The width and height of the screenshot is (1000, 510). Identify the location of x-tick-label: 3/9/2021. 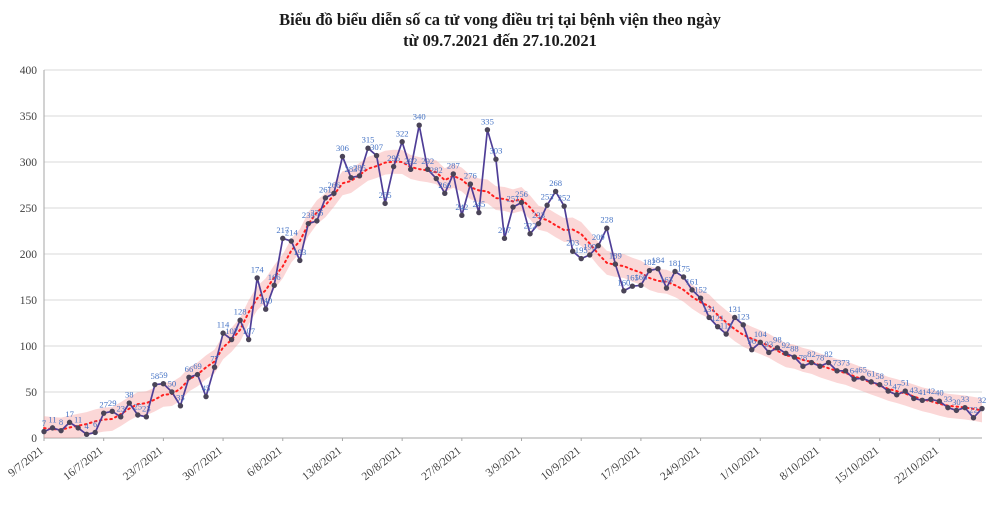
(504, 462).